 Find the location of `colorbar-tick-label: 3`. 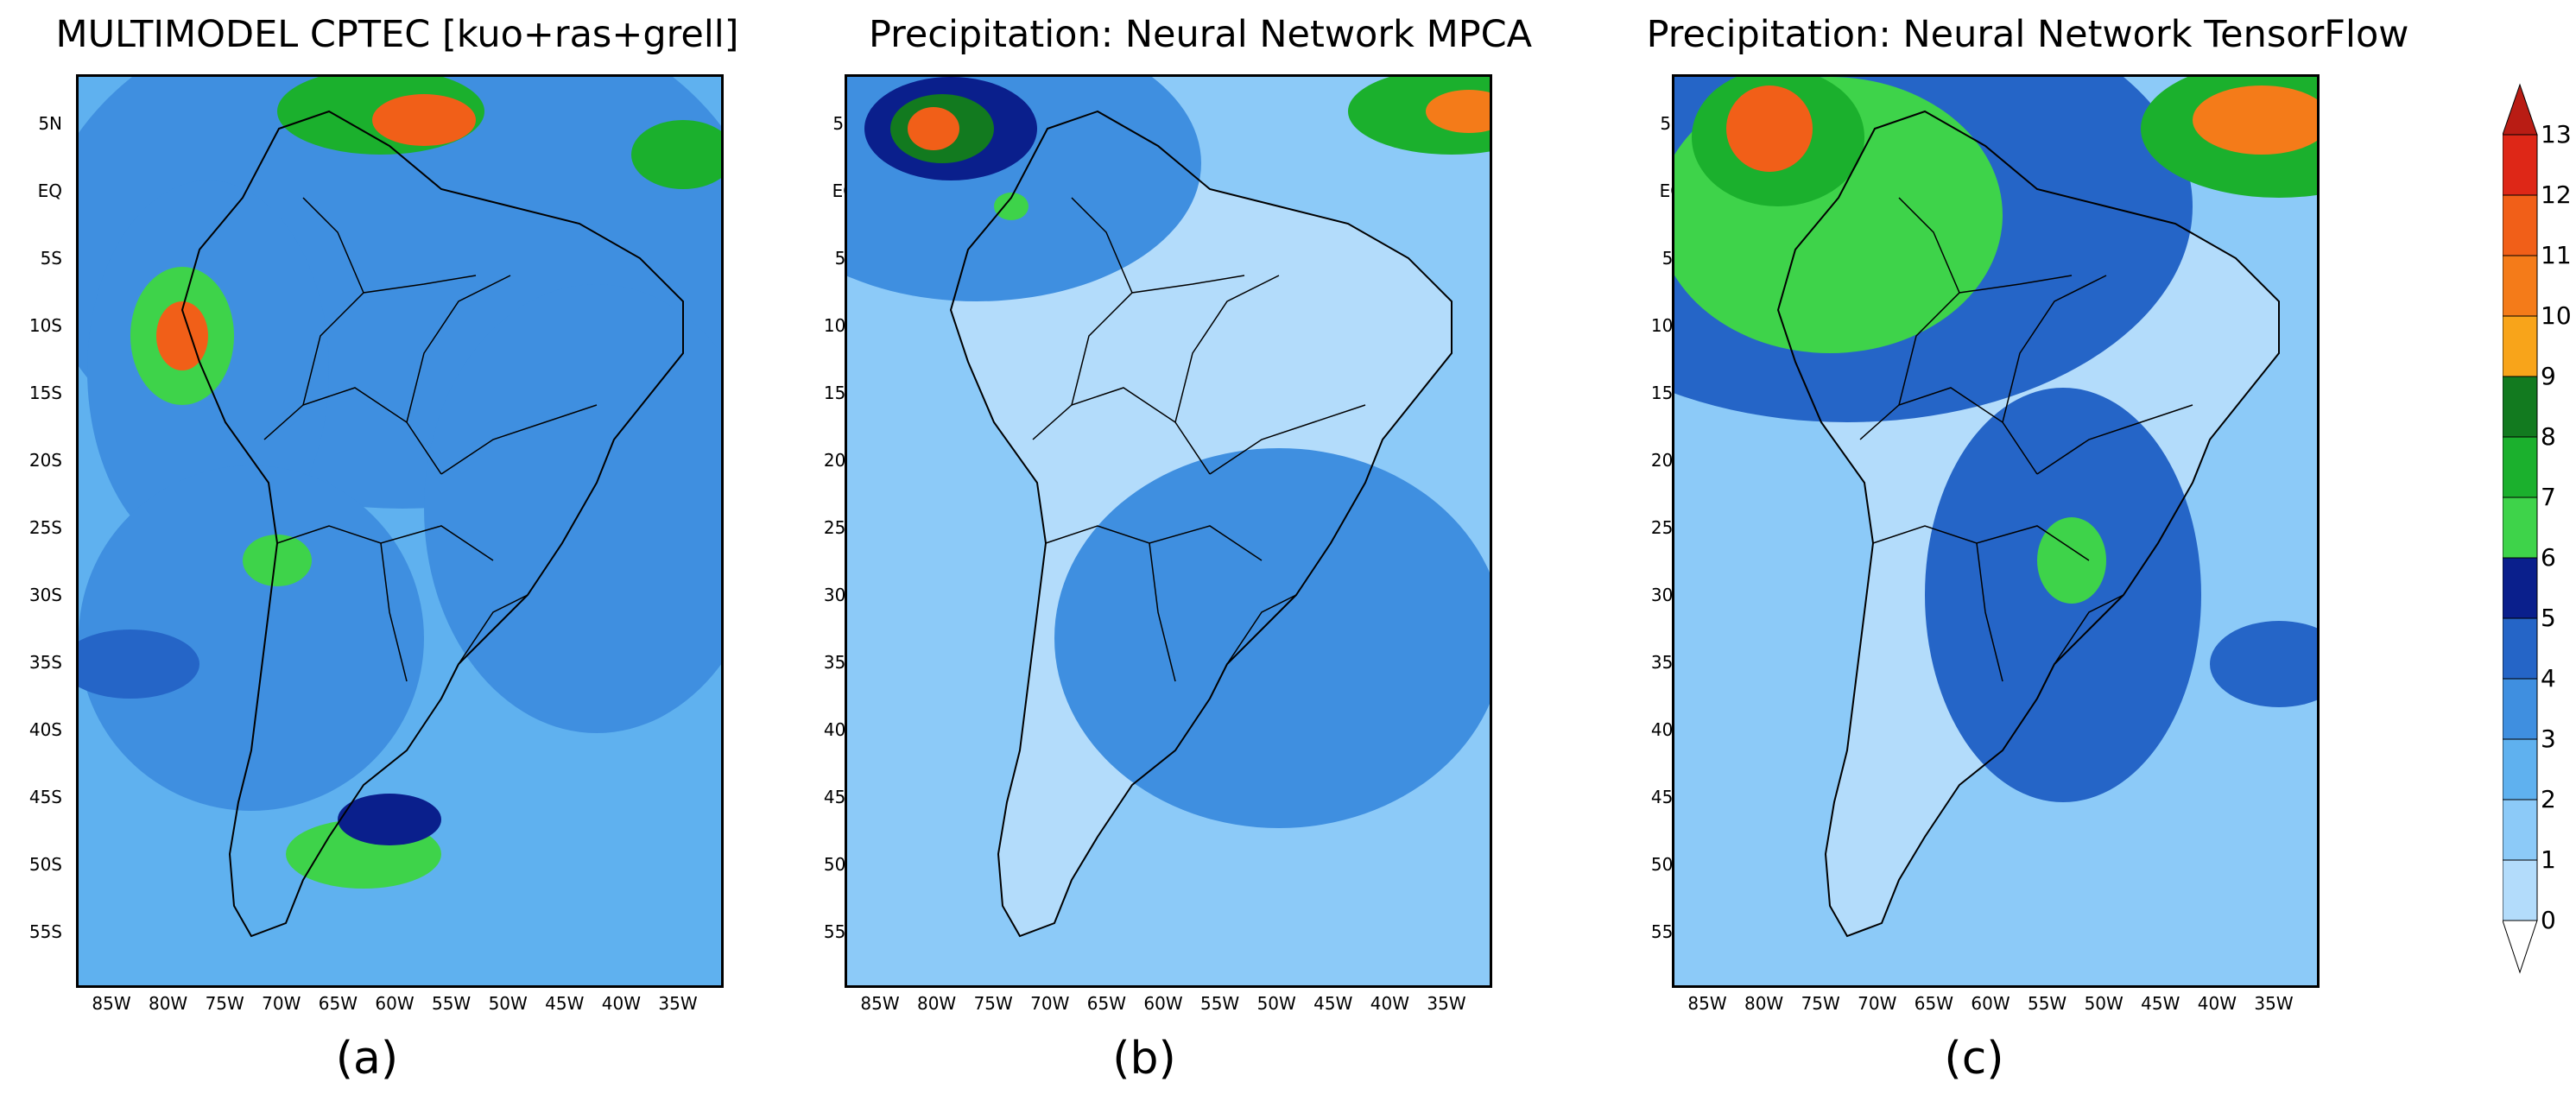

colorbar-tick-label: 3 is located at coordinates (2548, 739).